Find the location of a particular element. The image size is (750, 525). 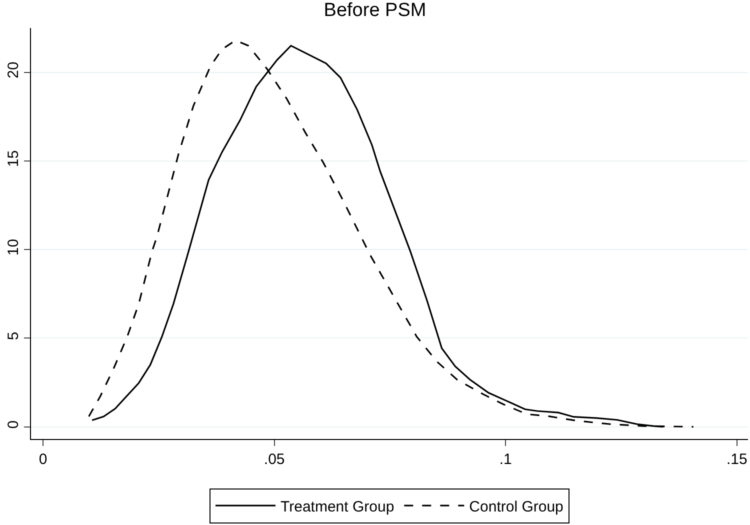

x-tick-label: .1 is located at coordinates (505, 459).